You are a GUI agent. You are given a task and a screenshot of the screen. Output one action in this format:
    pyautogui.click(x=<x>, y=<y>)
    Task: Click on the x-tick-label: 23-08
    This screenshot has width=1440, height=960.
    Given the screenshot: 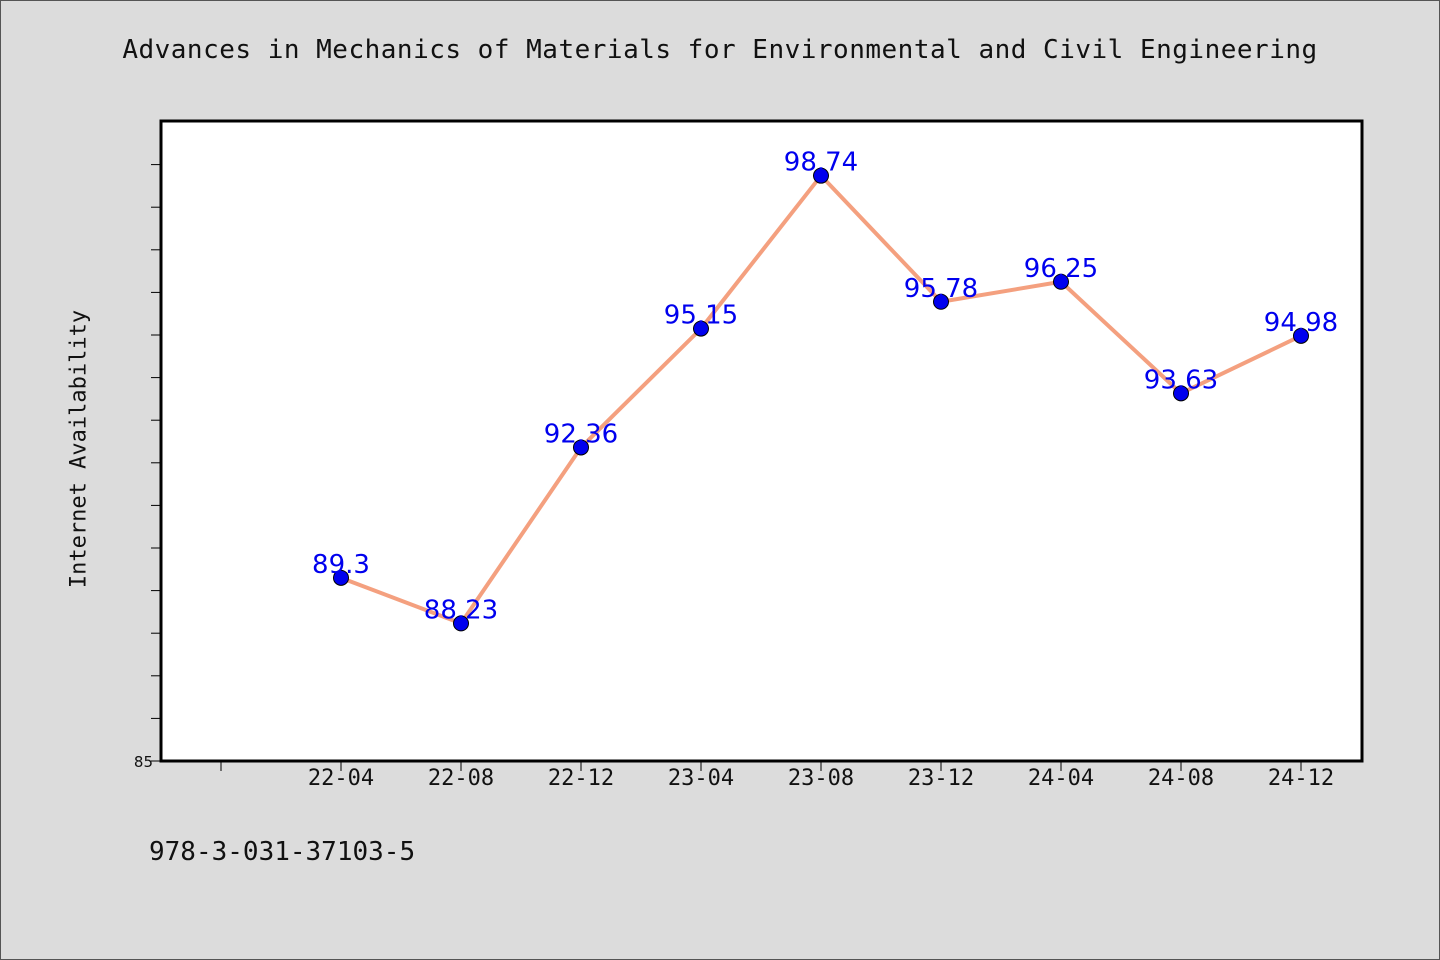 What is the action you would take?
    pyautogui.click(x=821, y=778)
    